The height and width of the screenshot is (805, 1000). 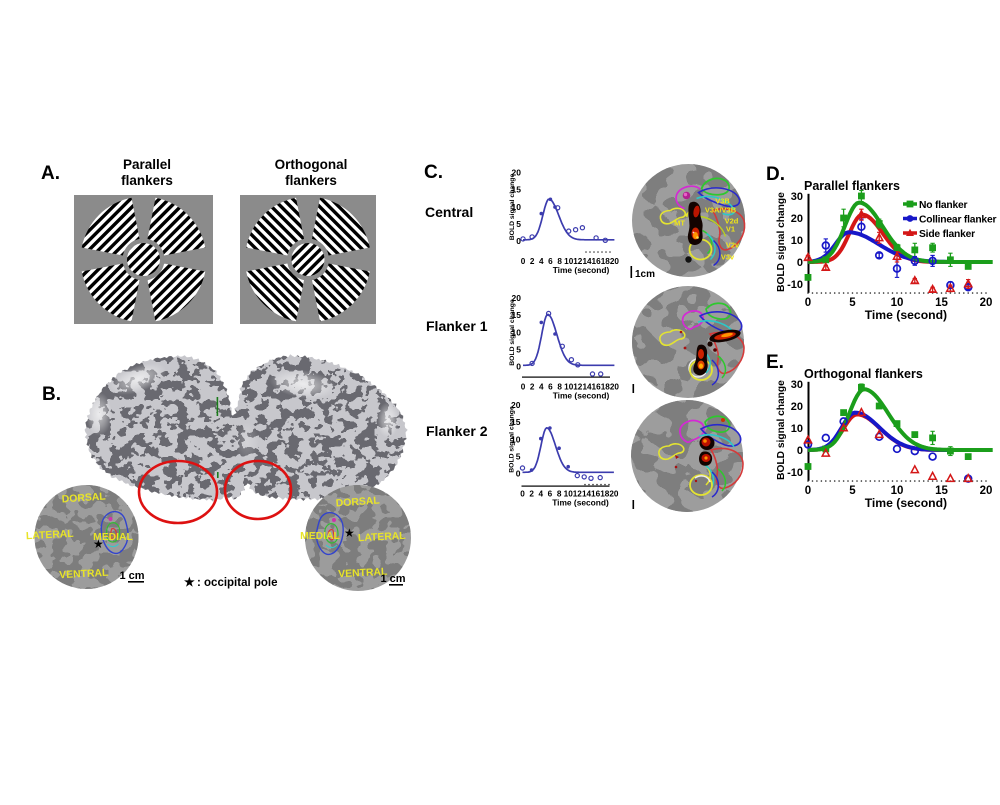 I want to click on svg-text: Orthogonal, so click(x=311, y=164).